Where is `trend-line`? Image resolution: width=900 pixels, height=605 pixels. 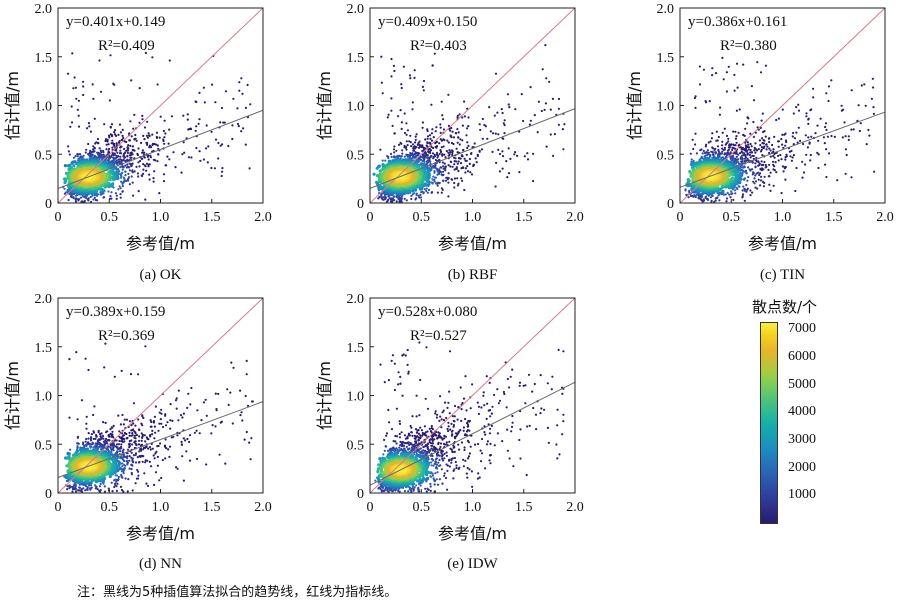 trend-line is located at coordinates (472, 148).